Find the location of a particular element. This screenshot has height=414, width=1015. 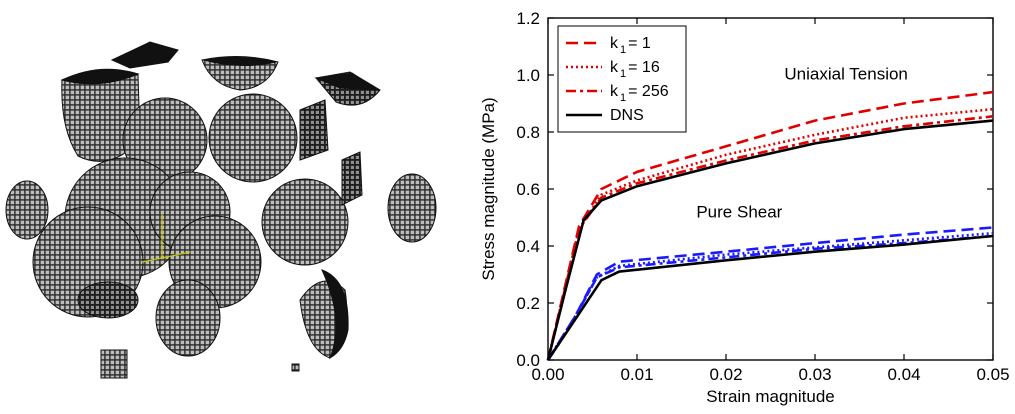

legend-value: = 256 is located at coordinates (648, 91).